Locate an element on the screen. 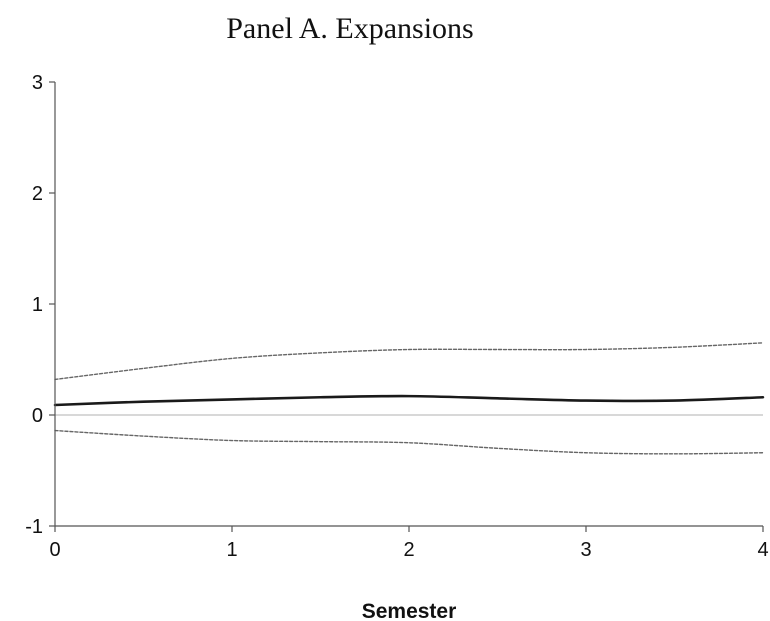 The image size is (770, 621). y-tick-label: 3 is located at coordinates (37, 83).